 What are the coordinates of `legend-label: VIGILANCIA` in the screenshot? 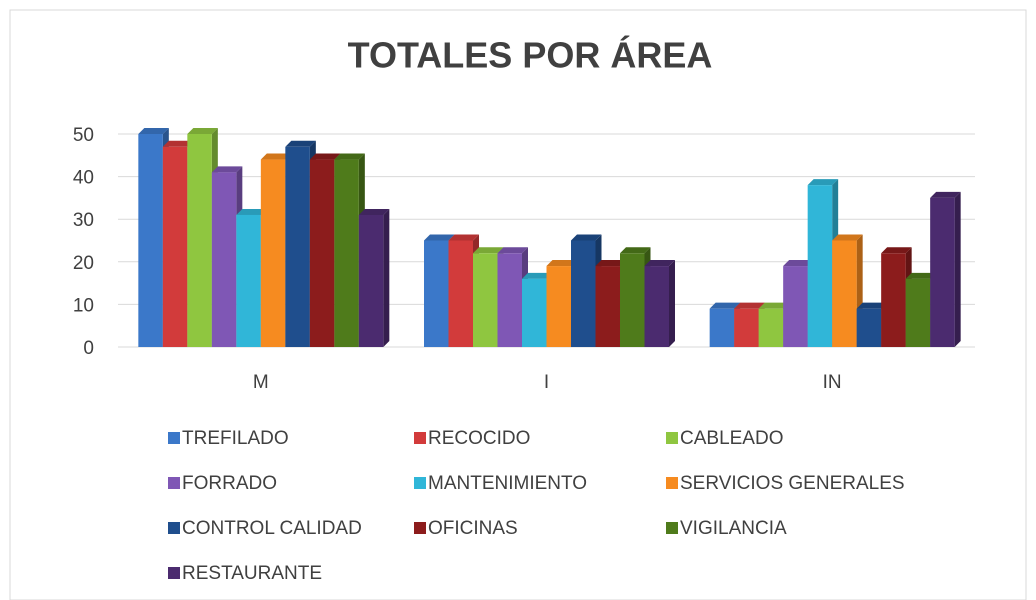 It's located at (733, 528).